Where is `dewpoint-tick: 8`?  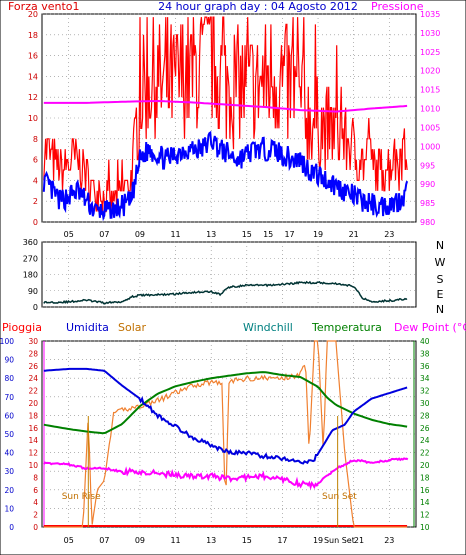
dewpoint-tick: 8 is located at coordinates (35, 477).